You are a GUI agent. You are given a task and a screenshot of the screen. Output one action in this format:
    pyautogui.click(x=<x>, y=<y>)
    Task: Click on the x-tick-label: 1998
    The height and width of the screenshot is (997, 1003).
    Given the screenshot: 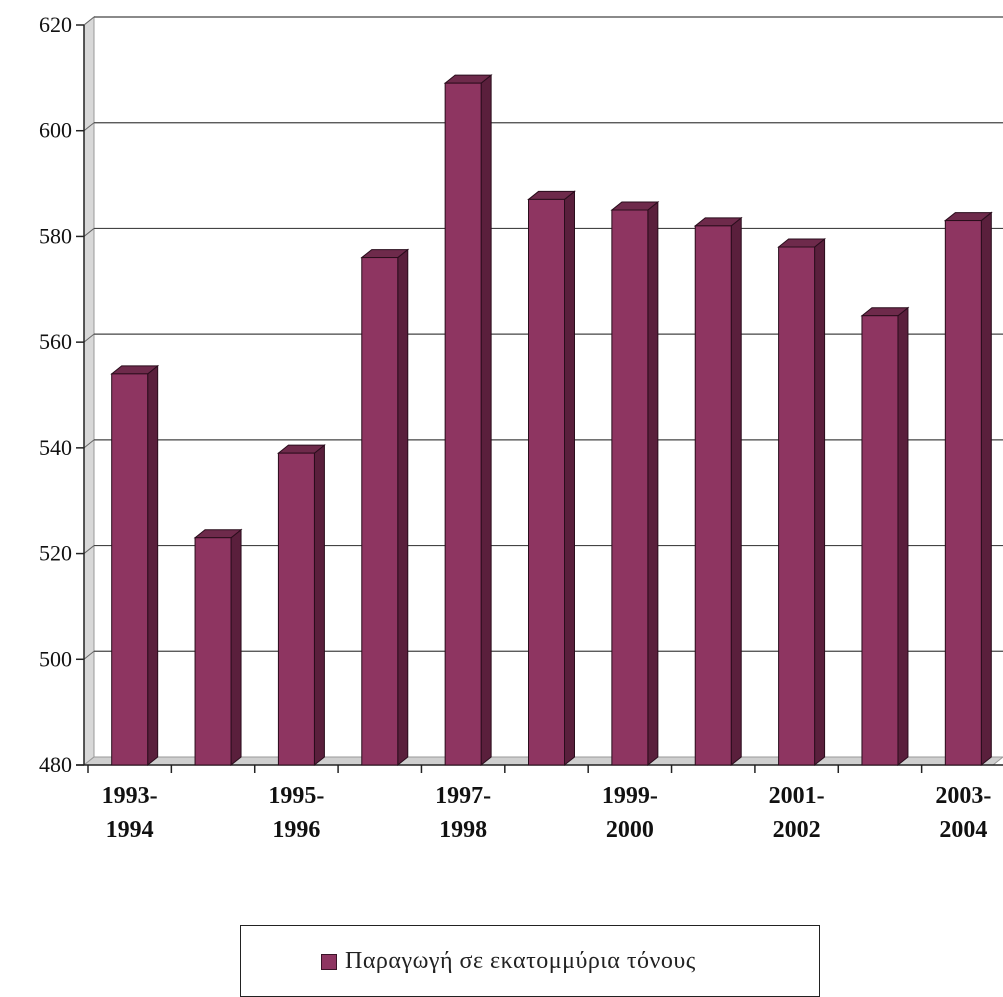 What is the action you would take?
    pyautogui.click(x=463, y=830)
    